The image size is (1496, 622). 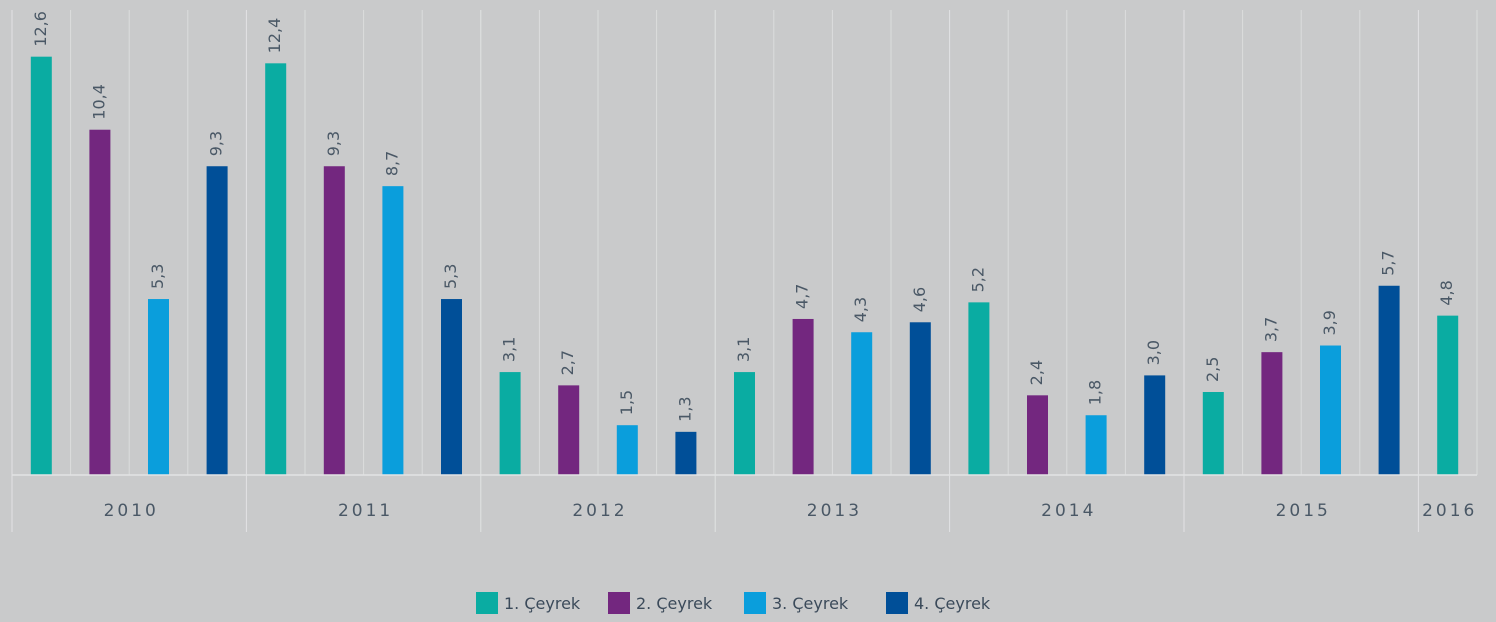 I want to click on value-label: 2,5, so click(x=1212, y=369).